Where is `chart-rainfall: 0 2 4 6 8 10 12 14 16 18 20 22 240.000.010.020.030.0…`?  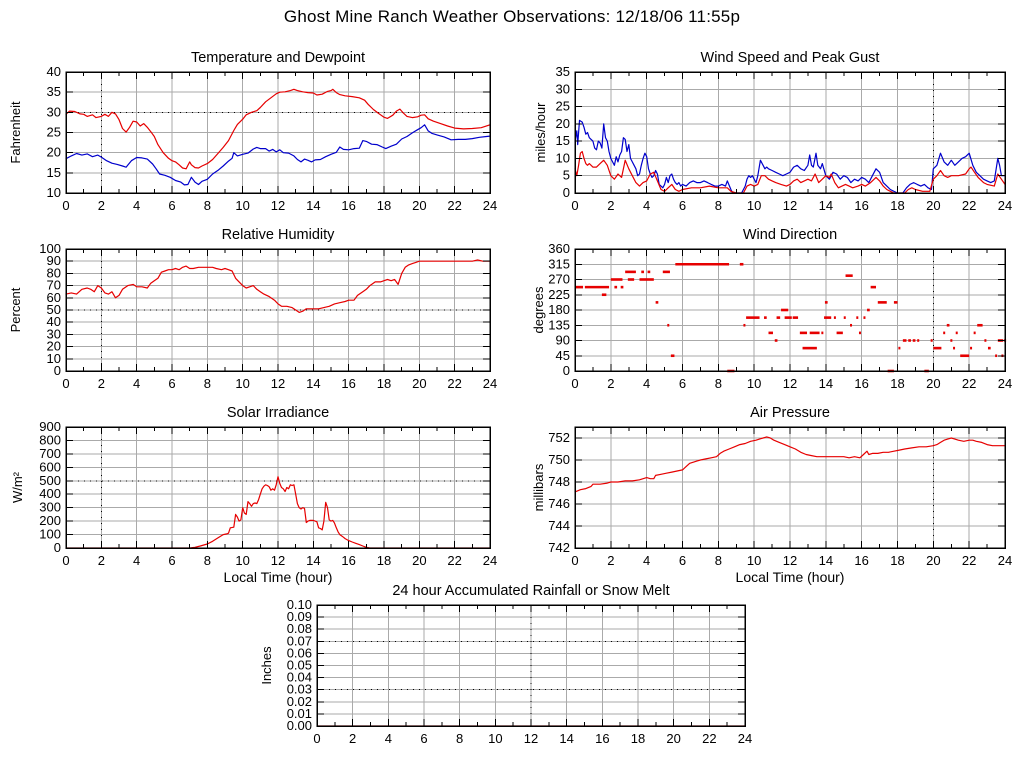
chart-rainfall: 0 2 4 6 8 10 12 14 16 18 20 22 240.000.010.020.030.0… is located at coordinates (505, 664).